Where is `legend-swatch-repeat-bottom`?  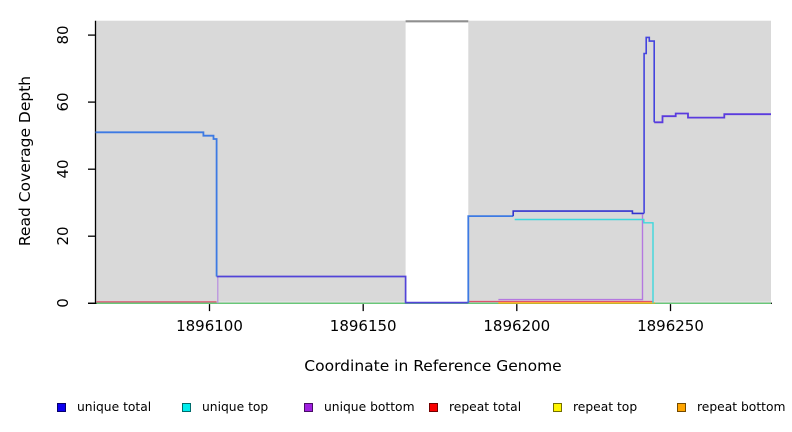
legend-swatch-repeat-bottom is located at coordinates (681, 407).